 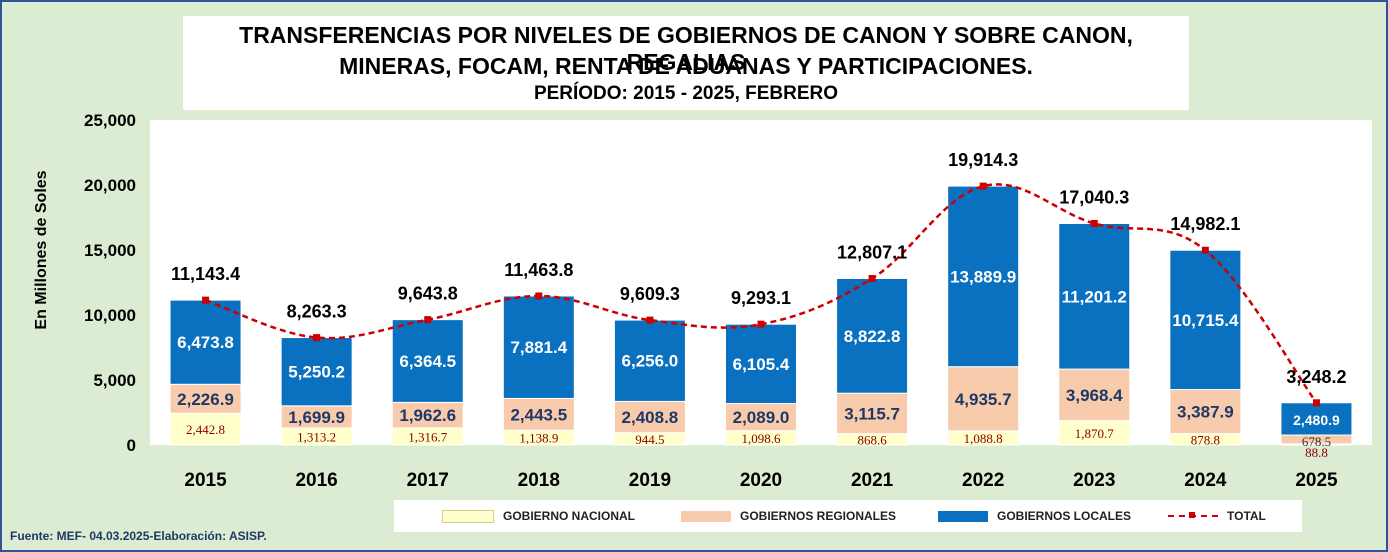 I want to click on data-label-locales: 6,473.8, so click(x=205, y=342).